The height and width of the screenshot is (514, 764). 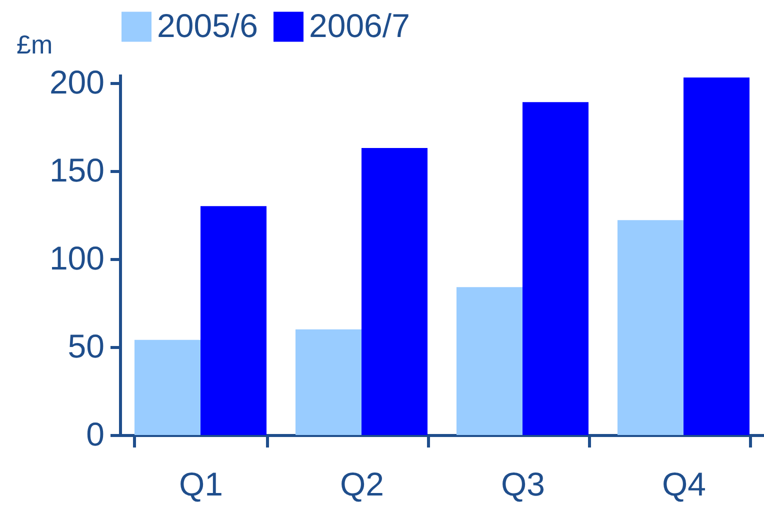 I want to click on y-tick-label: 200, so click(x=76, y=81).